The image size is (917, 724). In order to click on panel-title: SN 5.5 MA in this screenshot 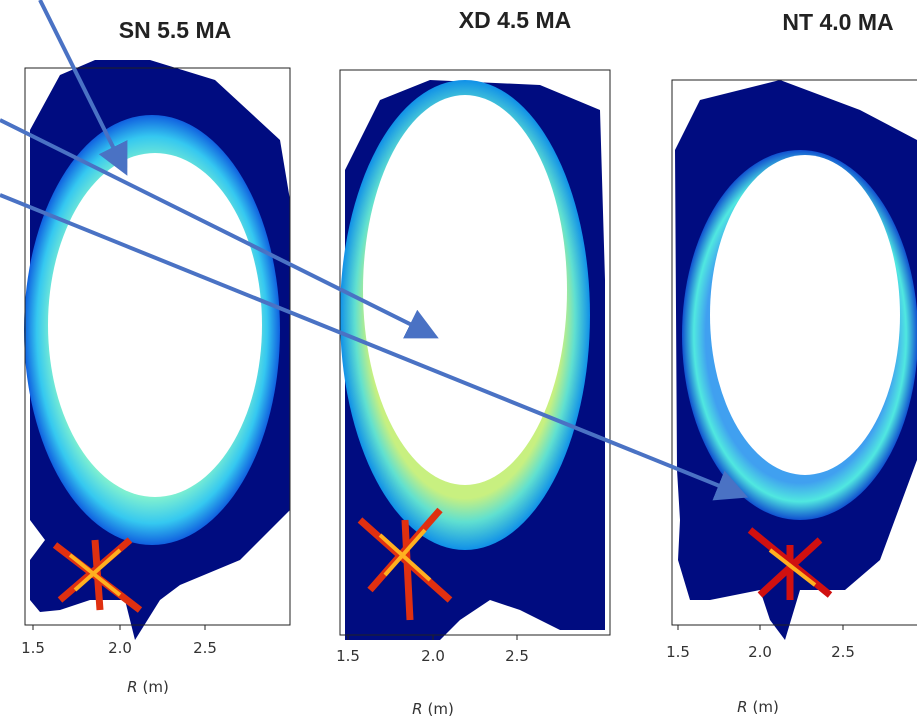, I will do `click(175, 30)`.